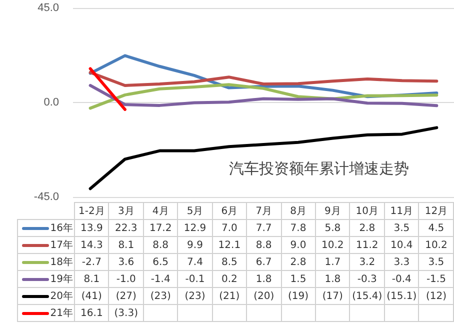  Describe the element at coordinates (264, 211) in the screenshot. I see `x-tick-label: 7月` at that location.